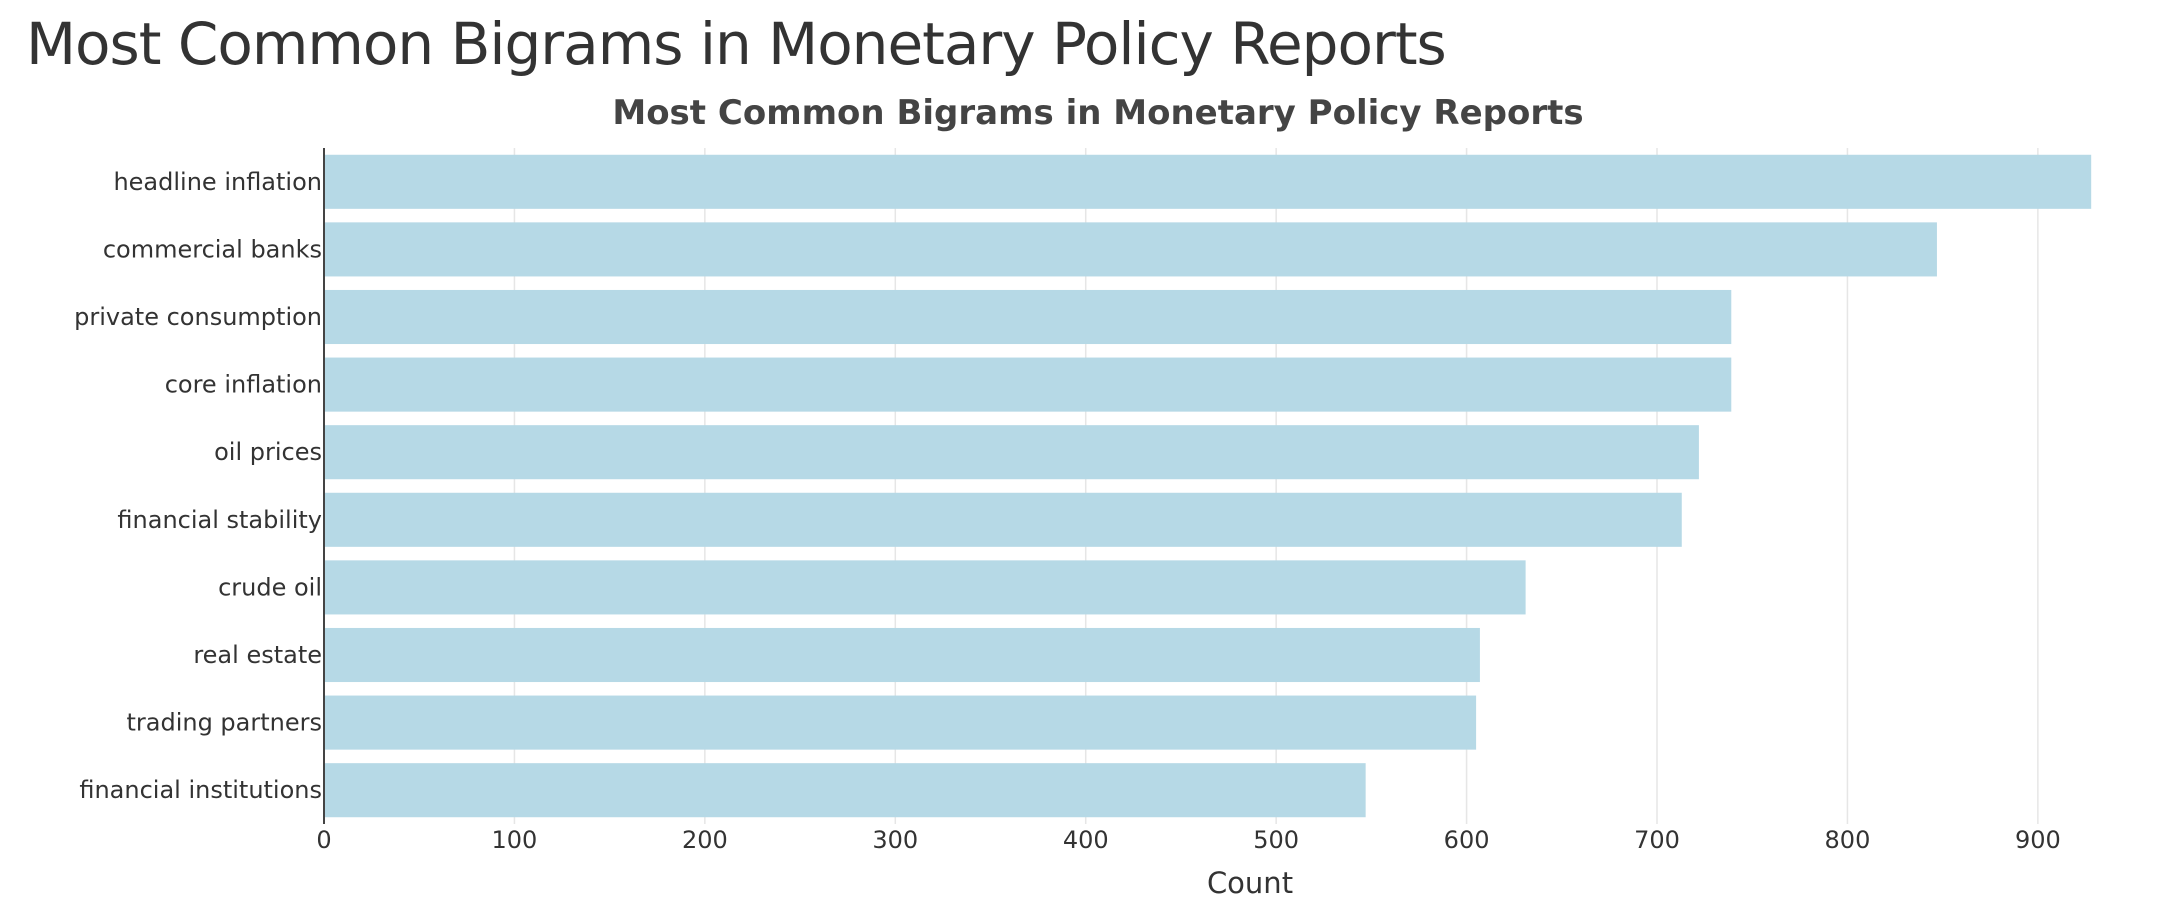 The image size is (2166, 908). What do you see at coordinates (219, 520) in the screenshot?
I see `category-label: financial stability` at bounding box center [219, 520].